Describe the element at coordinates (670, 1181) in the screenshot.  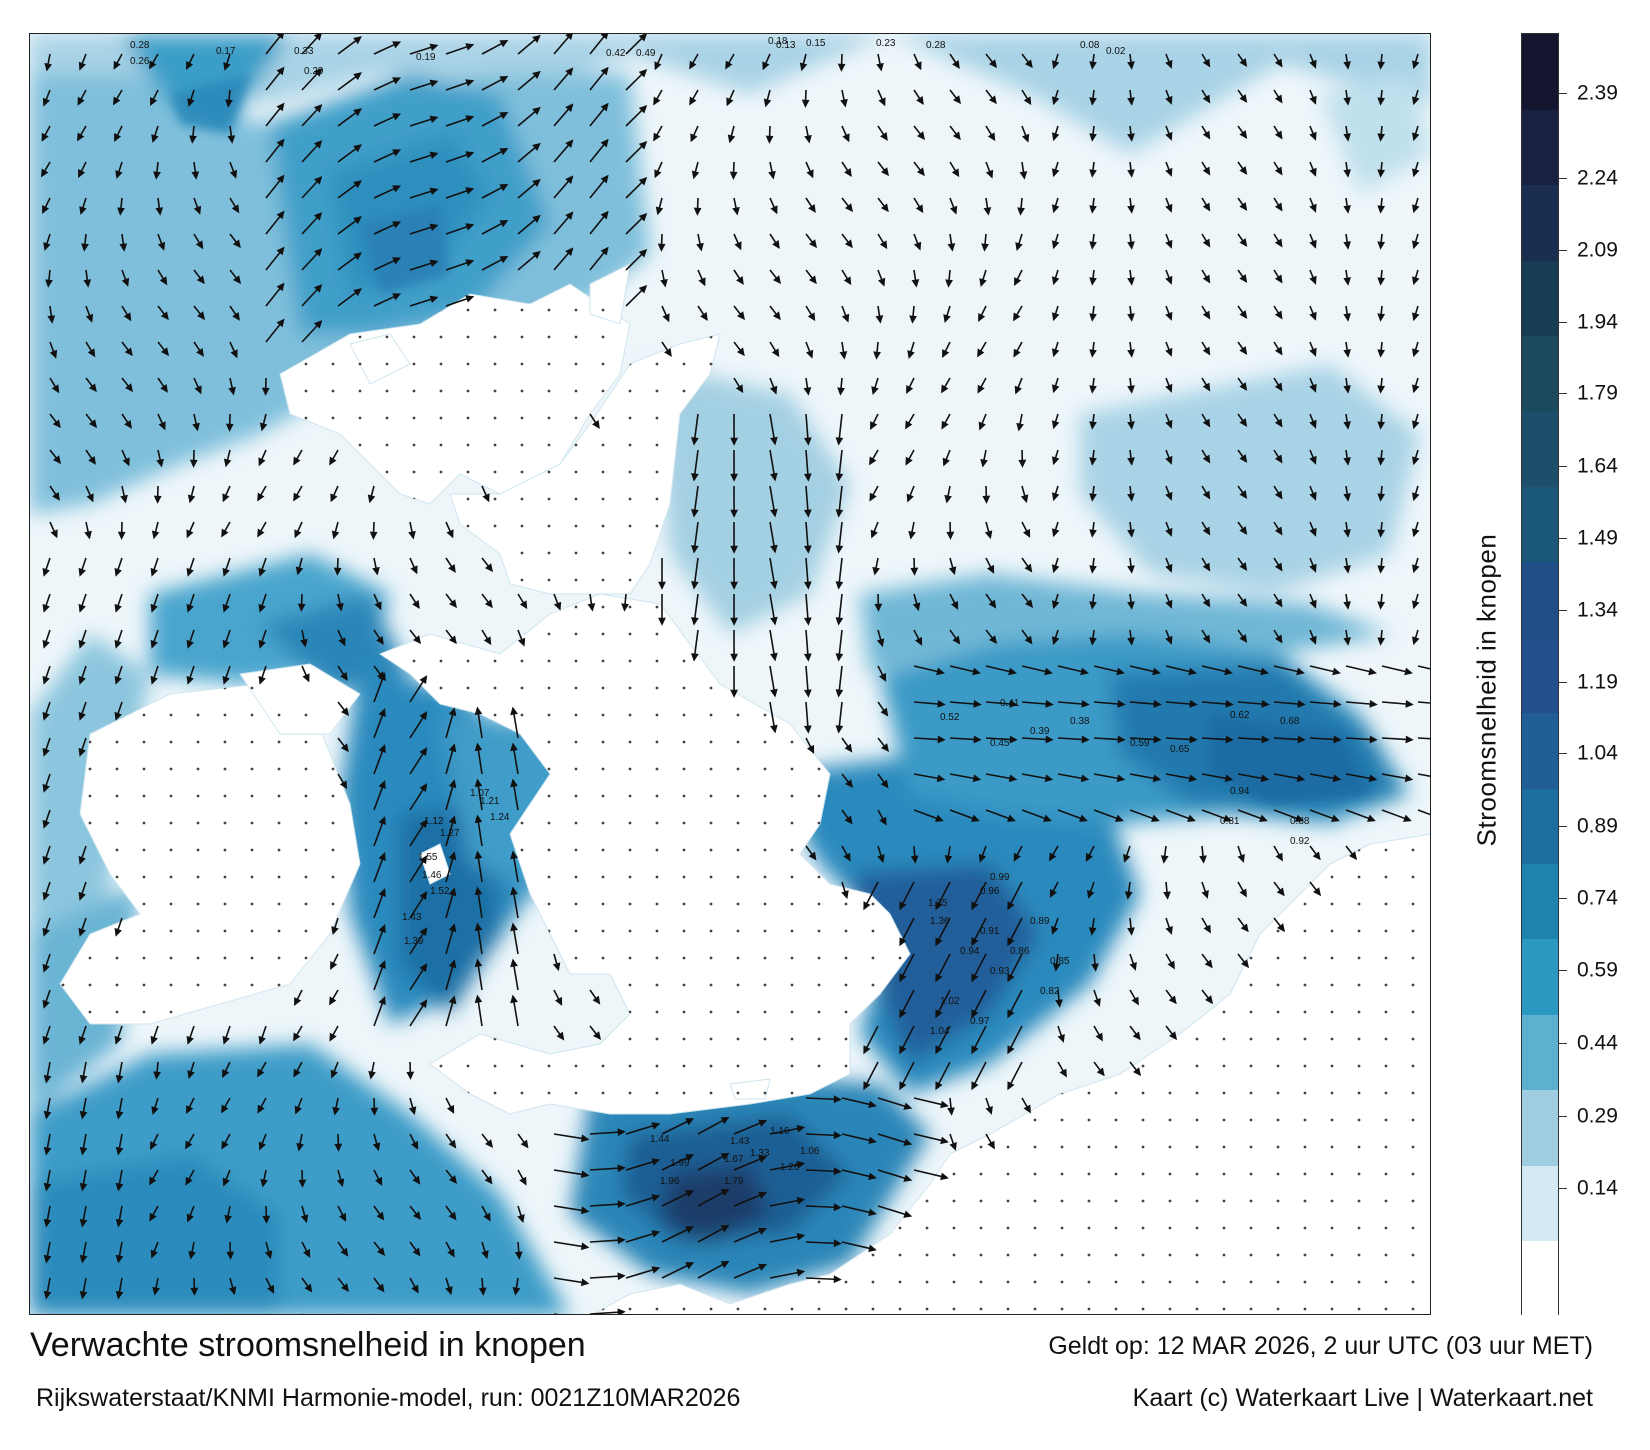
I see `speed-label: 1.96` at that location.